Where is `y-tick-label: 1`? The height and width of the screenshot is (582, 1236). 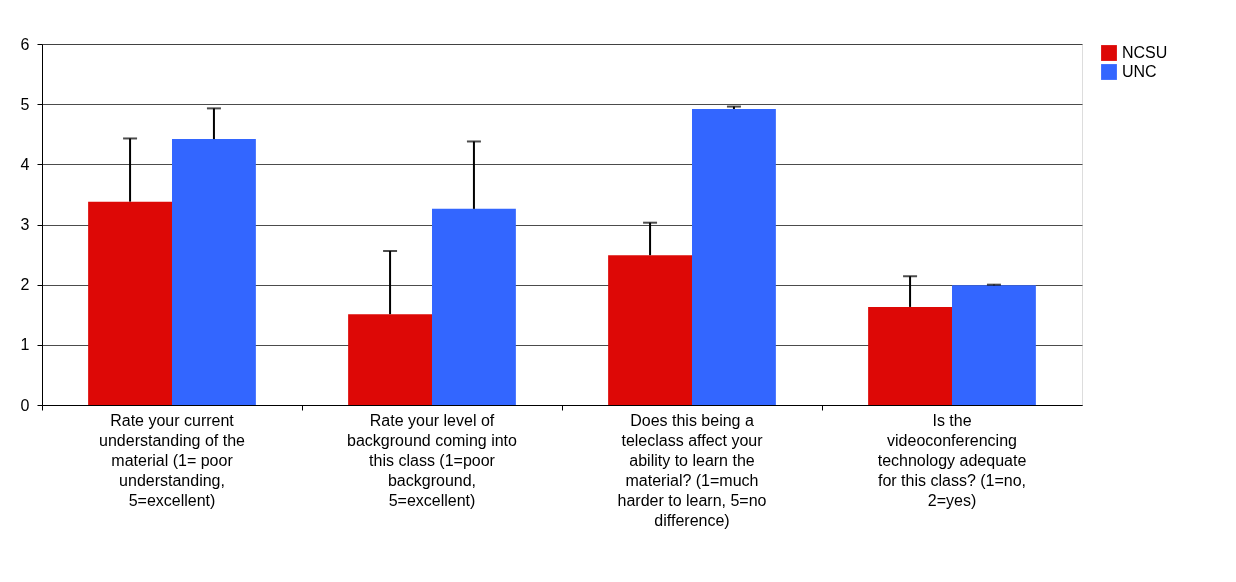
y-tick-label: 1 is located at coordinates (25, 345).